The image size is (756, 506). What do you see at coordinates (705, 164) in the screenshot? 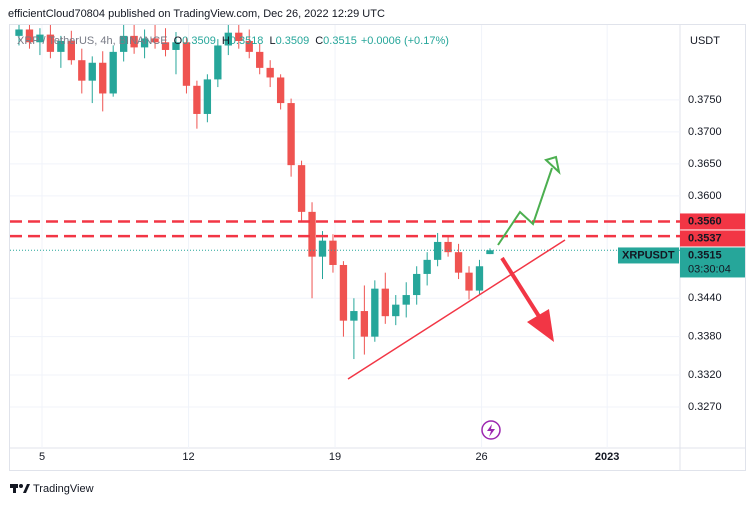
I see `y-tick-label: 0.3650` at bounding box center [705, 164].